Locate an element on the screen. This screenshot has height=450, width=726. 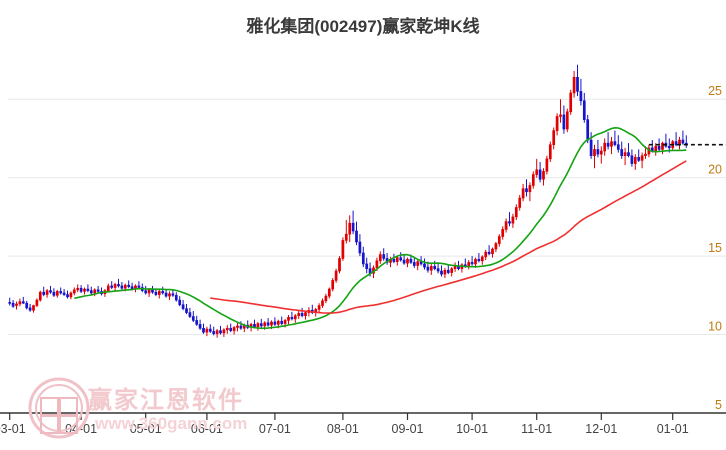
x-axis-tick-label: 07-01 is located at coordinates (275, 429).